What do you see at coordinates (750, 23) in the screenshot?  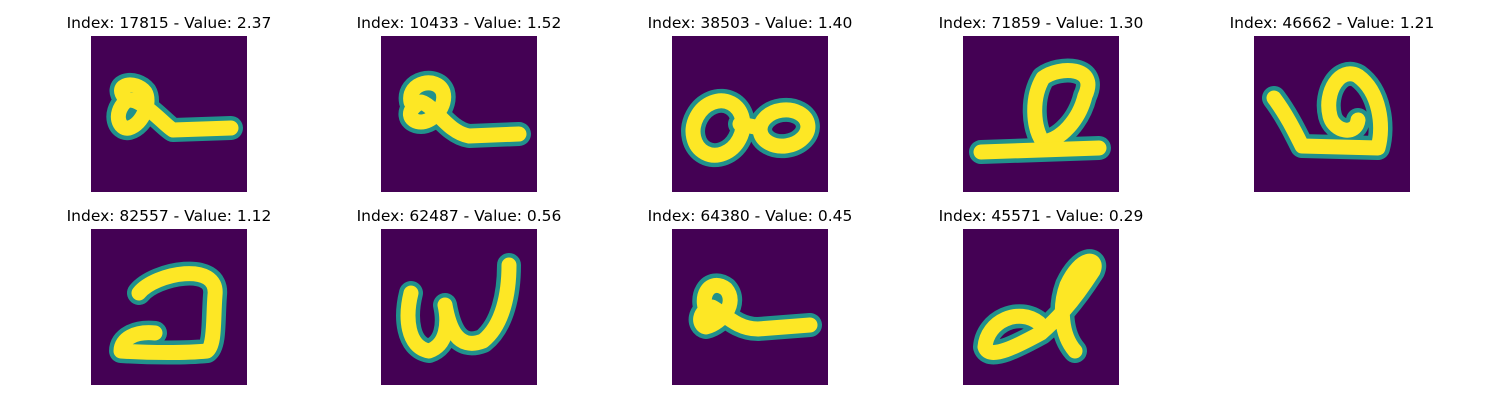 I see `panel-title: Index: 38503 - Value: 1.40` at bounding box center [750, 23].